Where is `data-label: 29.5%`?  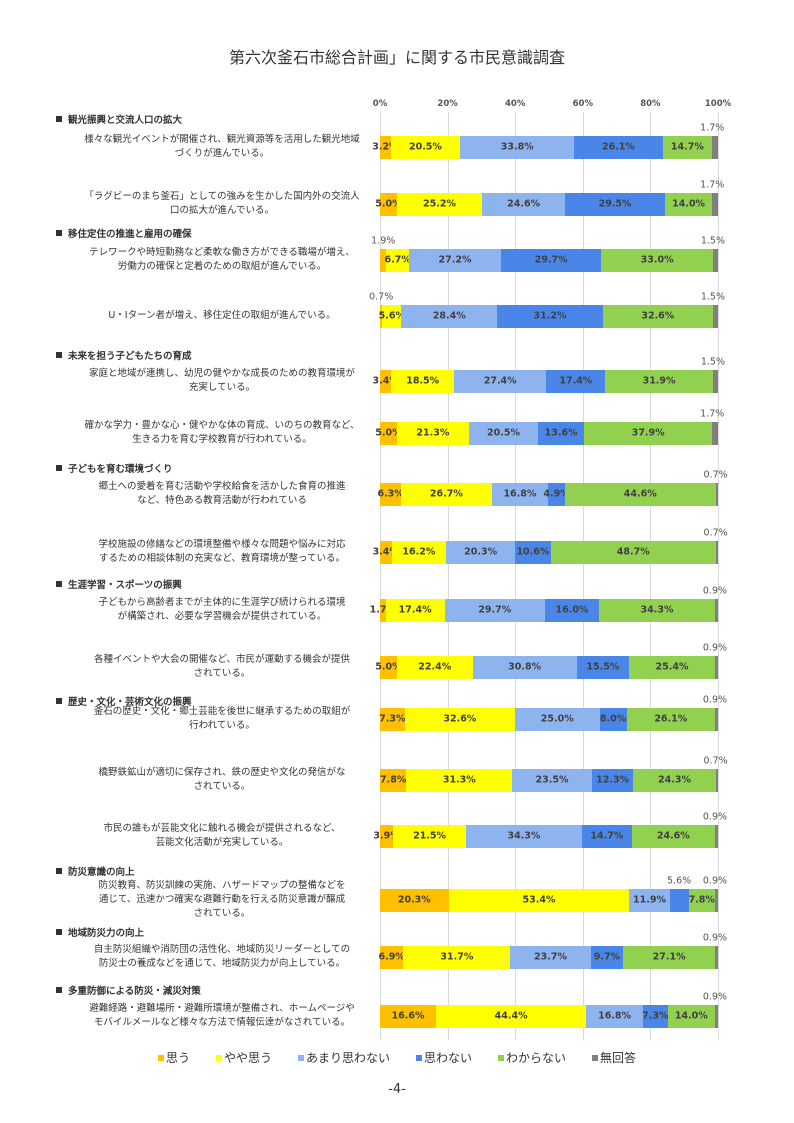
data-label: 29.5% is located at coordinates (615, 204).